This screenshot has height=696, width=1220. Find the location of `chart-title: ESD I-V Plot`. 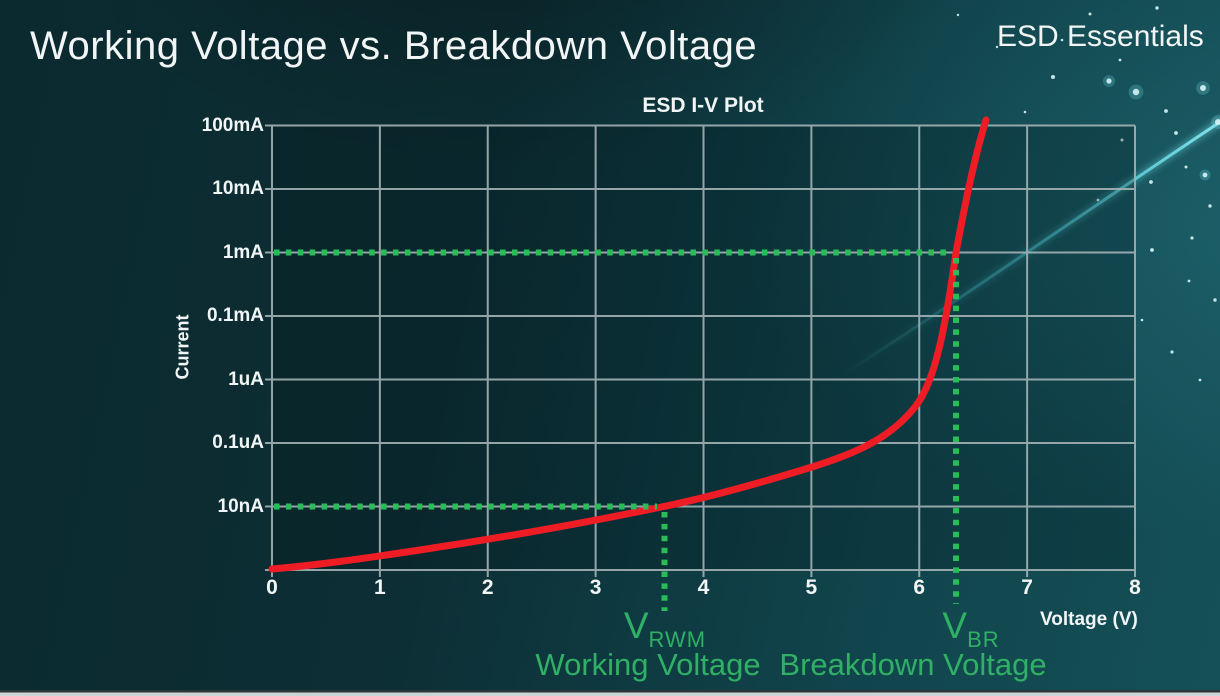

chart-title: ESD I-V Plot is located at coordinates (703, 105).